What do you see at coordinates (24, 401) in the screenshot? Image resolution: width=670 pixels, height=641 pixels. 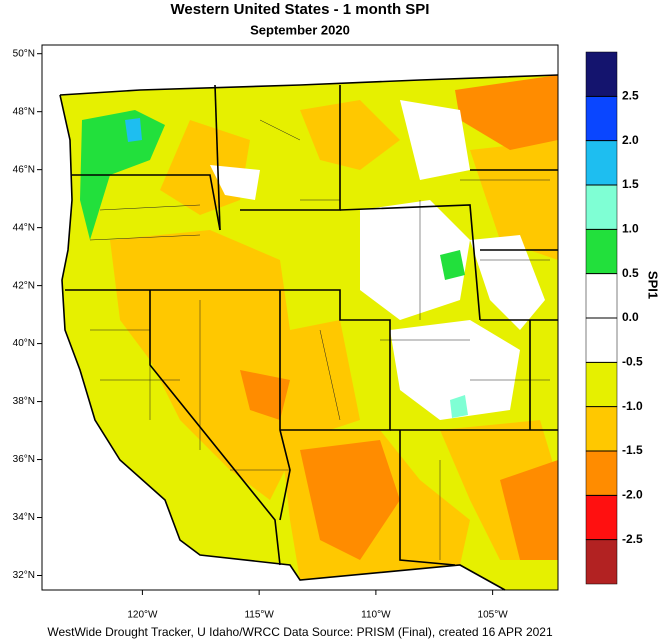 I see `lat-label: 38°N` at bounding box center [24, 401].